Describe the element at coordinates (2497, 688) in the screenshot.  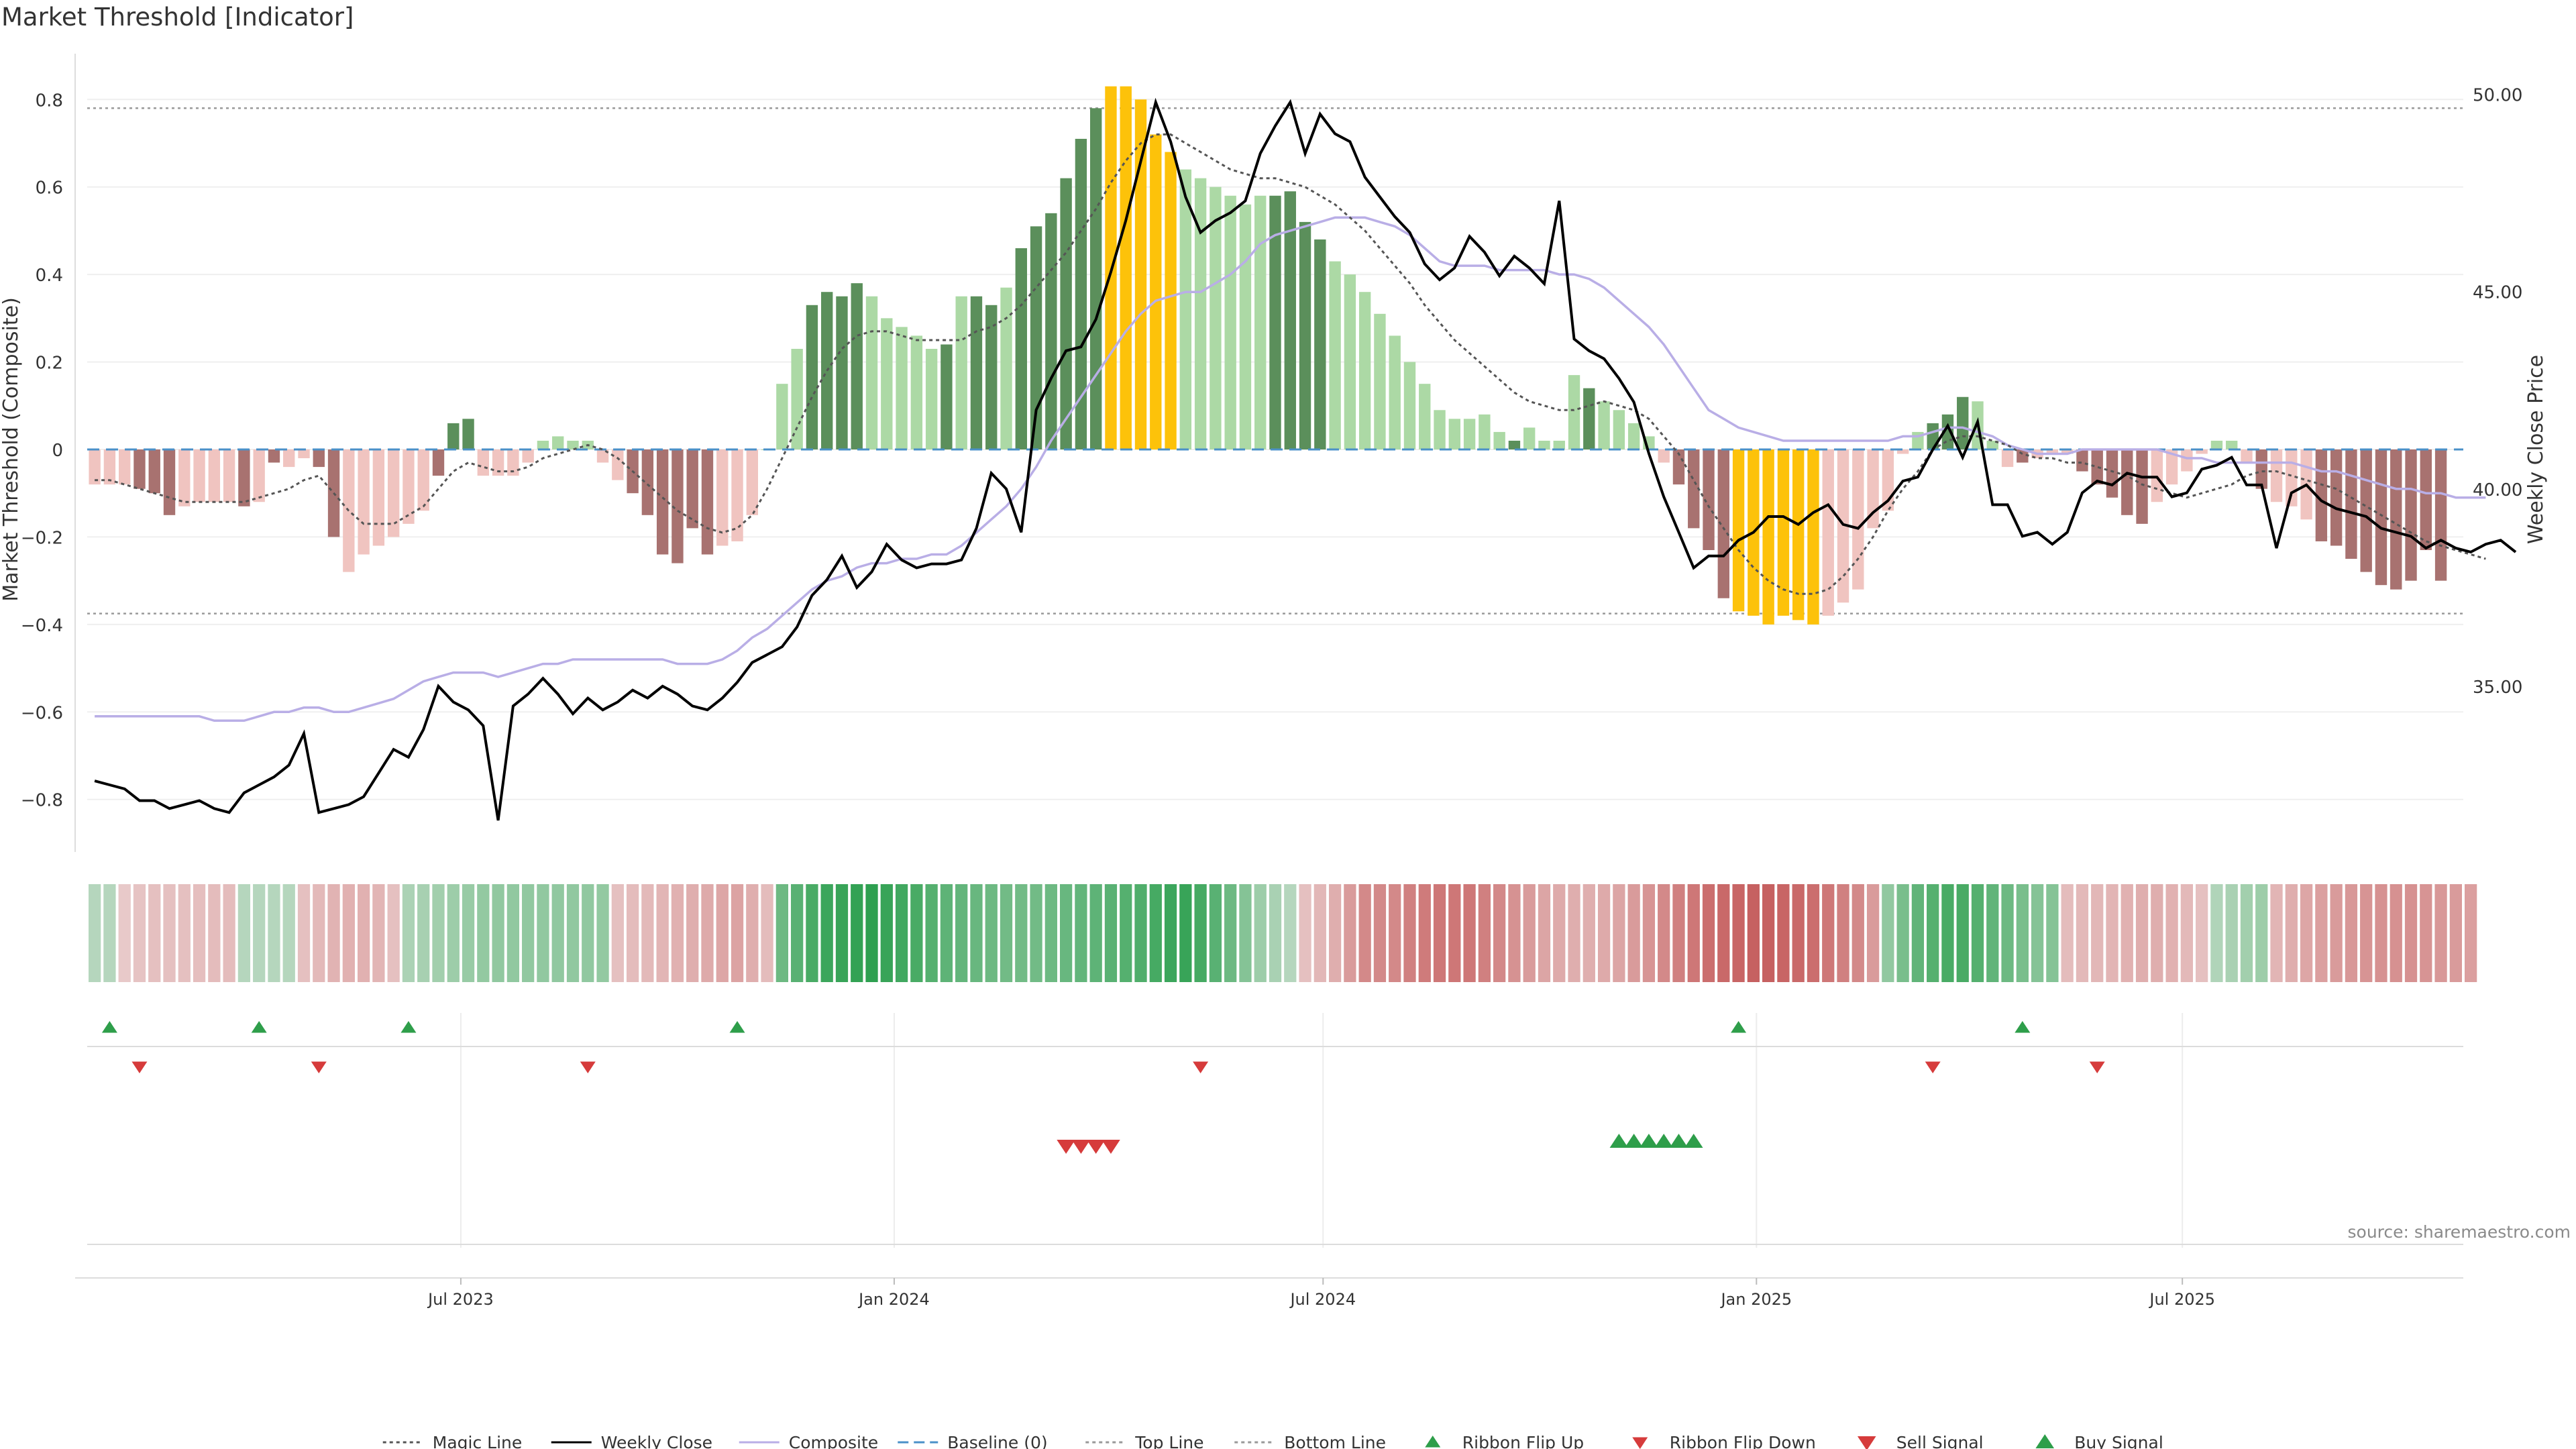
I see `y-right-tick-label: 35.00` at that location.